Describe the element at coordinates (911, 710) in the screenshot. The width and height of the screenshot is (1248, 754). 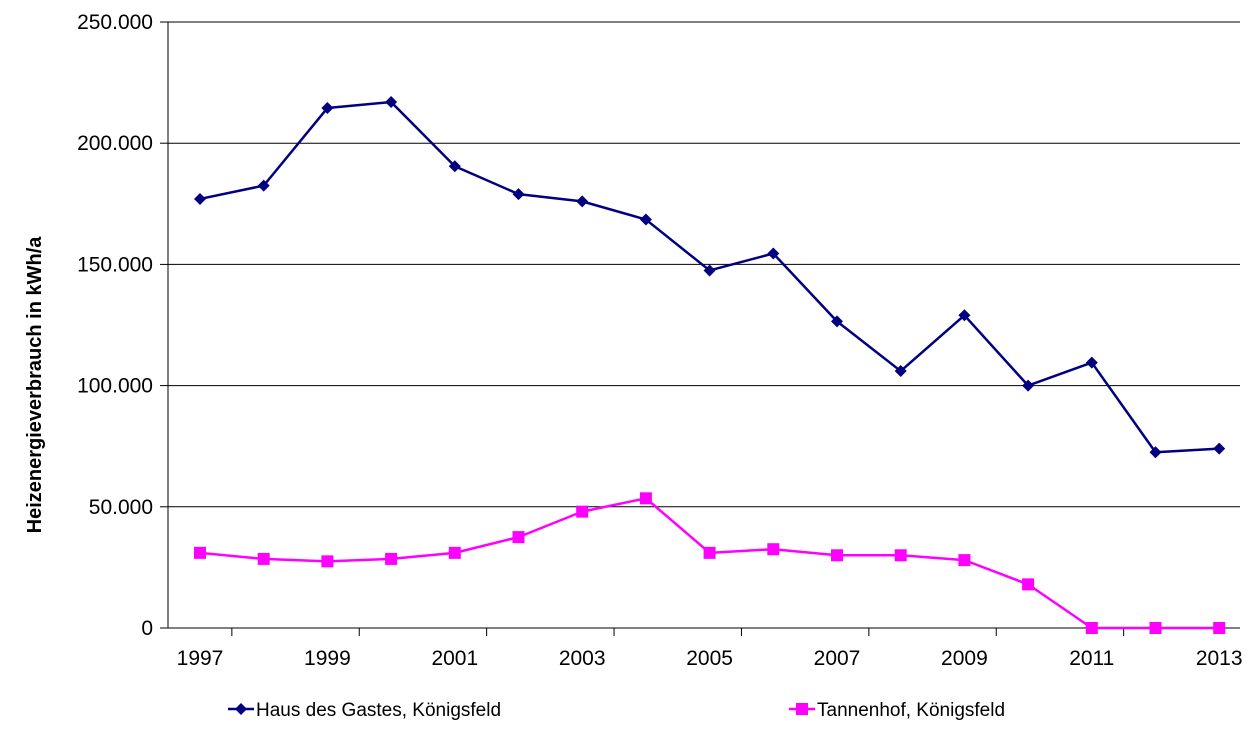
I see `legend-label: Tannenhof, Königsfeld` at that location.